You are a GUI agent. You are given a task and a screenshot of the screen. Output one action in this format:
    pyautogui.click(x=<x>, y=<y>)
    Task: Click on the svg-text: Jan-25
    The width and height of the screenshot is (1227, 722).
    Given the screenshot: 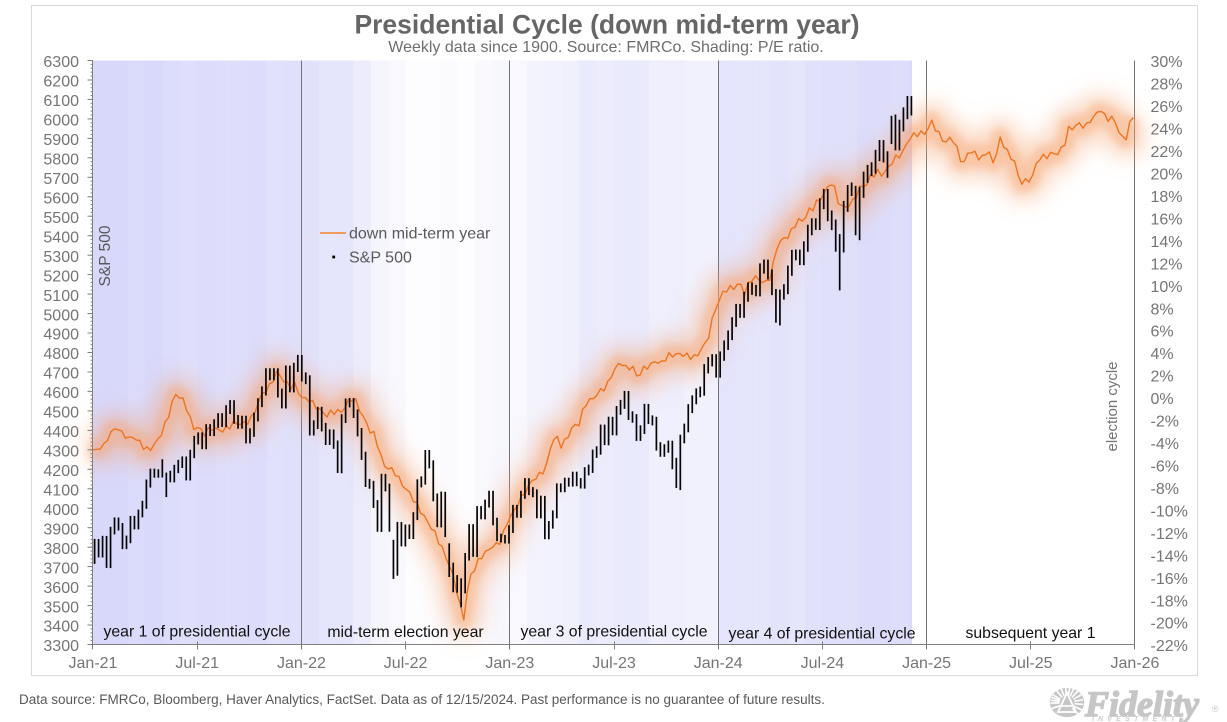 What is the action you would take?
    pyautogui.click(x=926, y=663)
    